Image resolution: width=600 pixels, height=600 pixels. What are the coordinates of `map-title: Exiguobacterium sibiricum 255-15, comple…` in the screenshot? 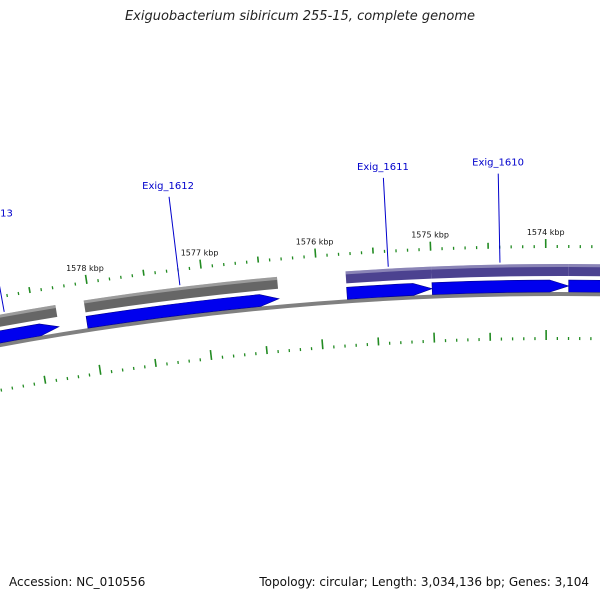 It's located at (300, 16).